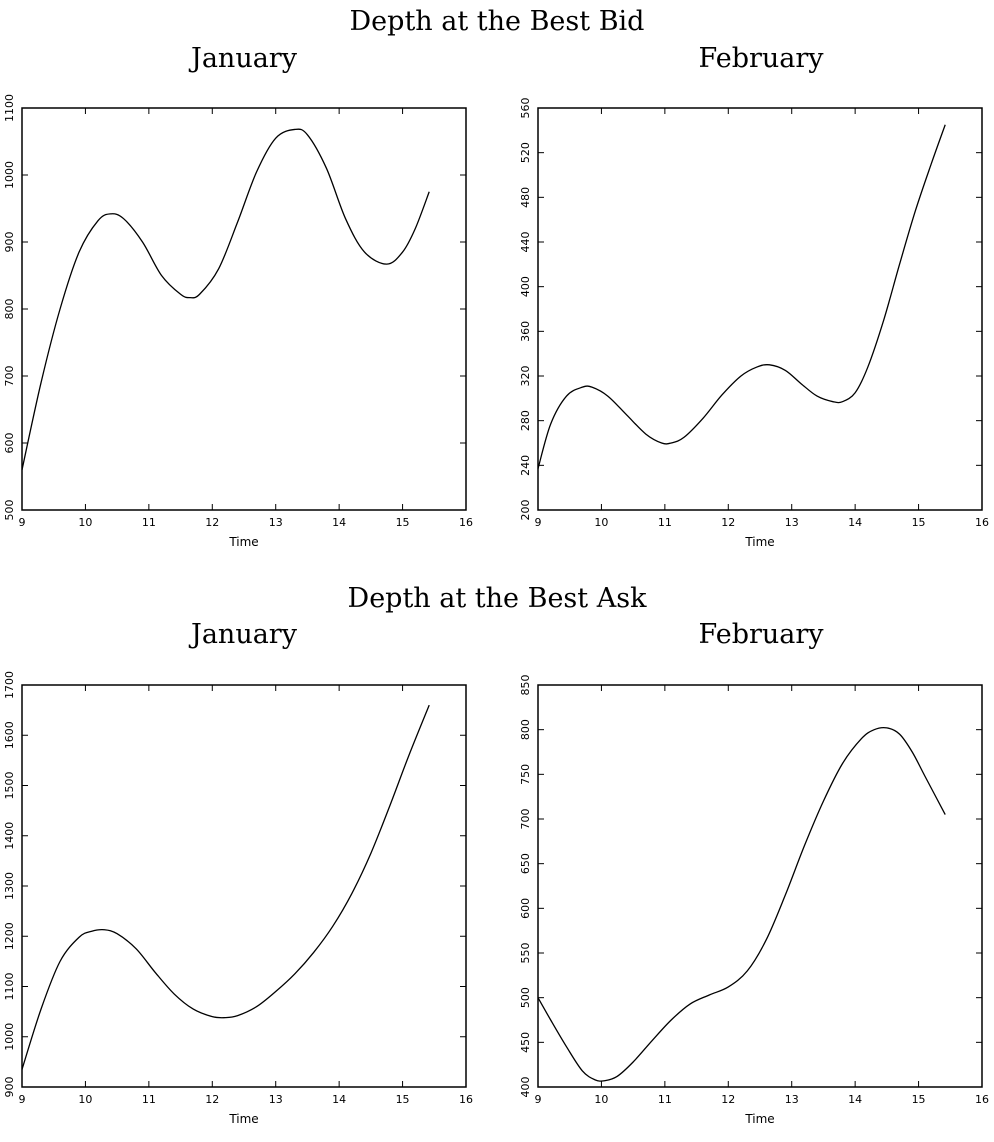 This screenshot has height=1142, width=994. What do you see at coordinates (525, 420) in the screenshot?
I see `y-tick-label-bid-february-2: 280` at bounding box center [525, 420].